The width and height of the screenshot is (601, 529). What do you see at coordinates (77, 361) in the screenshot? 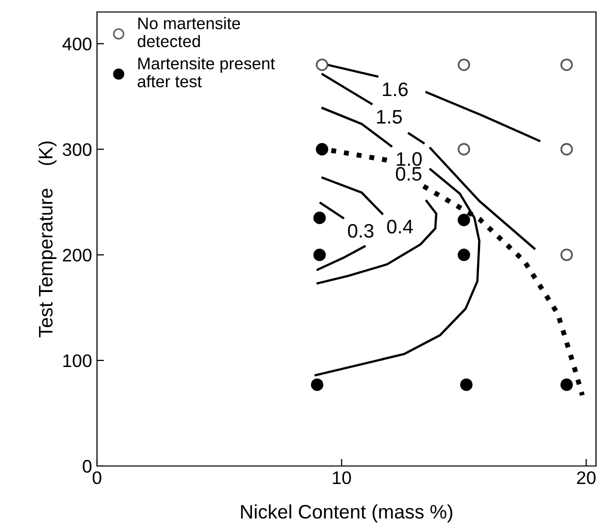
I see `y-tick-label: 100` at bounding box center [77, 361].